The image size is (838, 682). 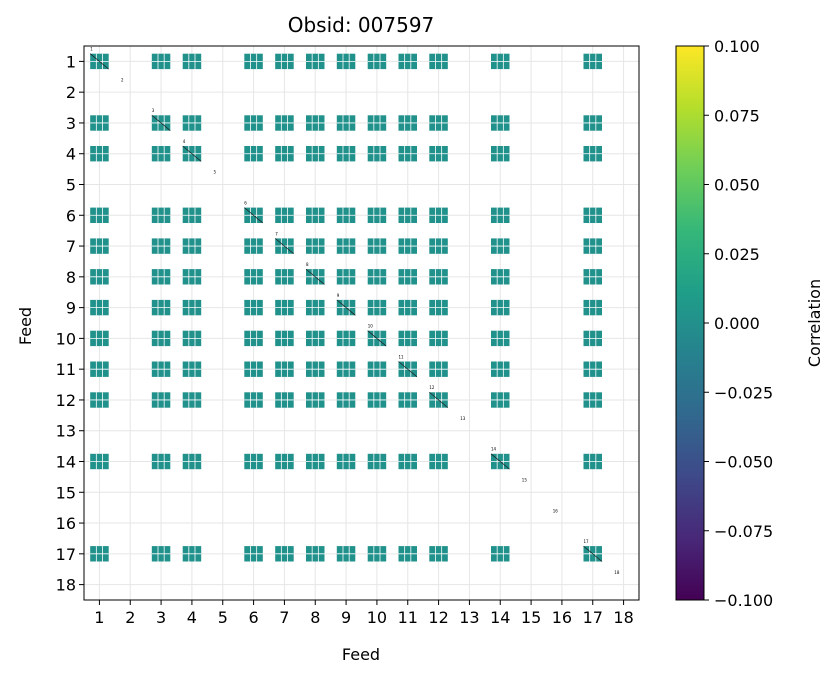 I want to click on y-tick-label: 1, so click(x=71, y=61).